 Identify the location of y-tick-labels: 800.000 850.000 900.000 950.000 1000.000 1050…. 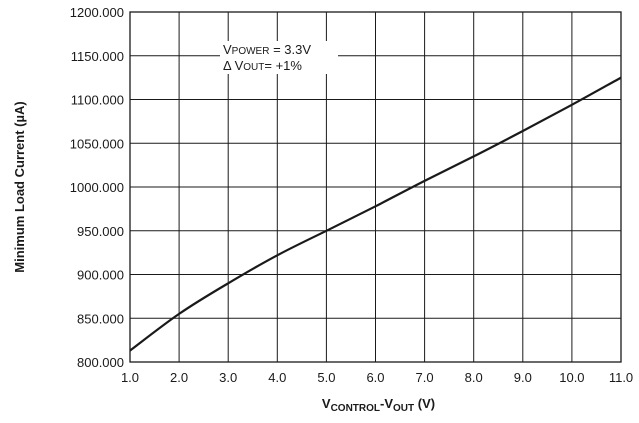
(97, 187).